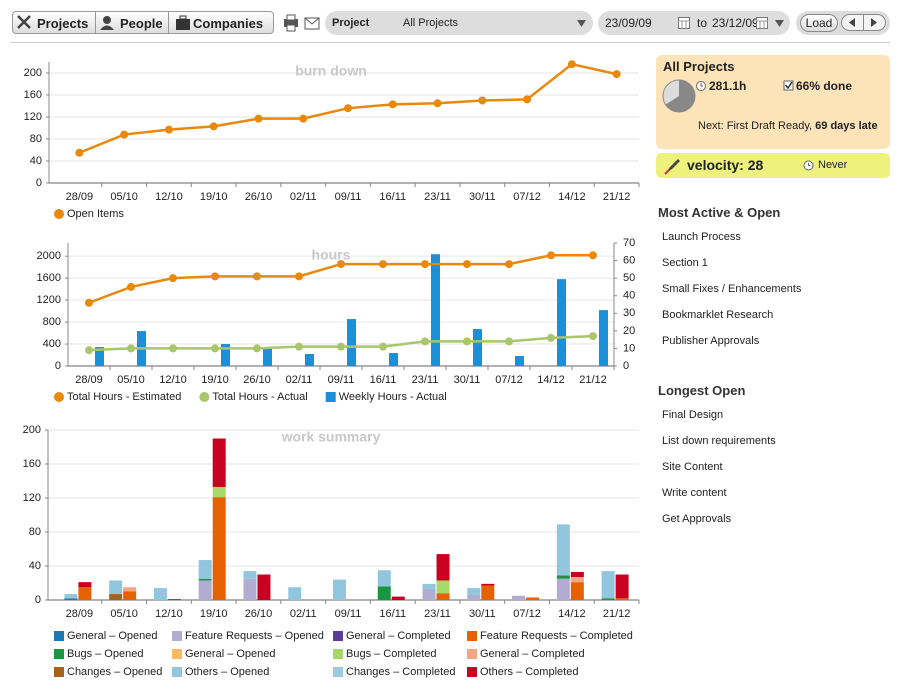 The width and height of the screenshot is (900, 690). I want to click on tab-icons, so click(103, 22).